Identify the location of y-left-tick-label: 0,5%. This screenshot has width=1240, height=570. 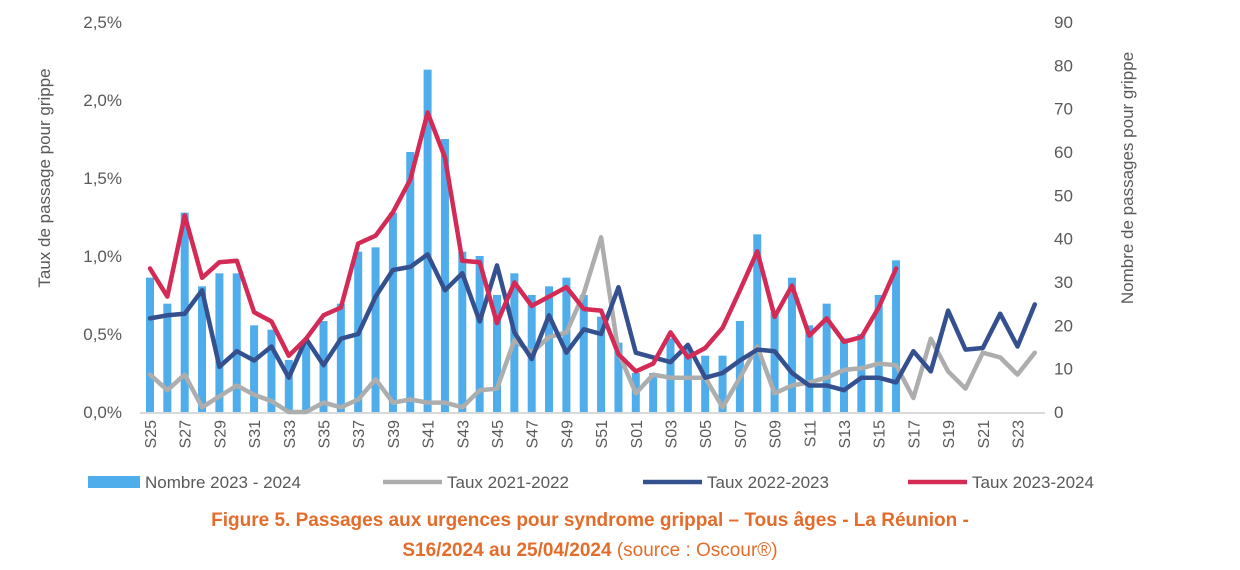
(102, 334).